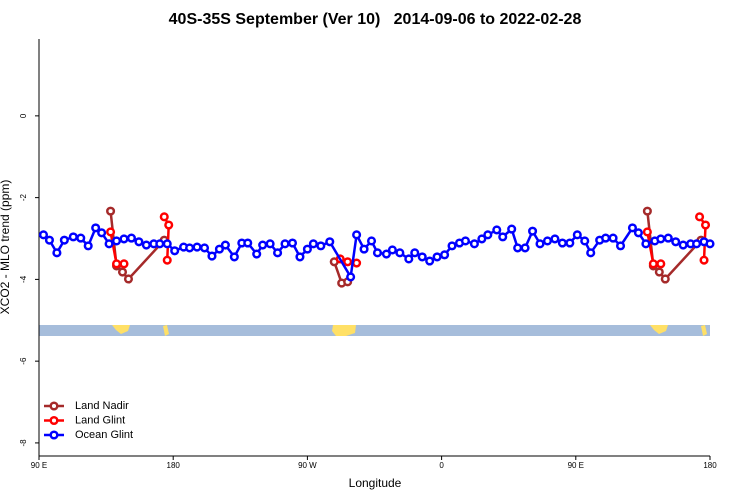 The width and height of the screenshot is (750, 500). What do you see at coordinates (102, 406) in the screenshot?
I see `legend-label: Land Nadir` at bounding box center [102, 406].